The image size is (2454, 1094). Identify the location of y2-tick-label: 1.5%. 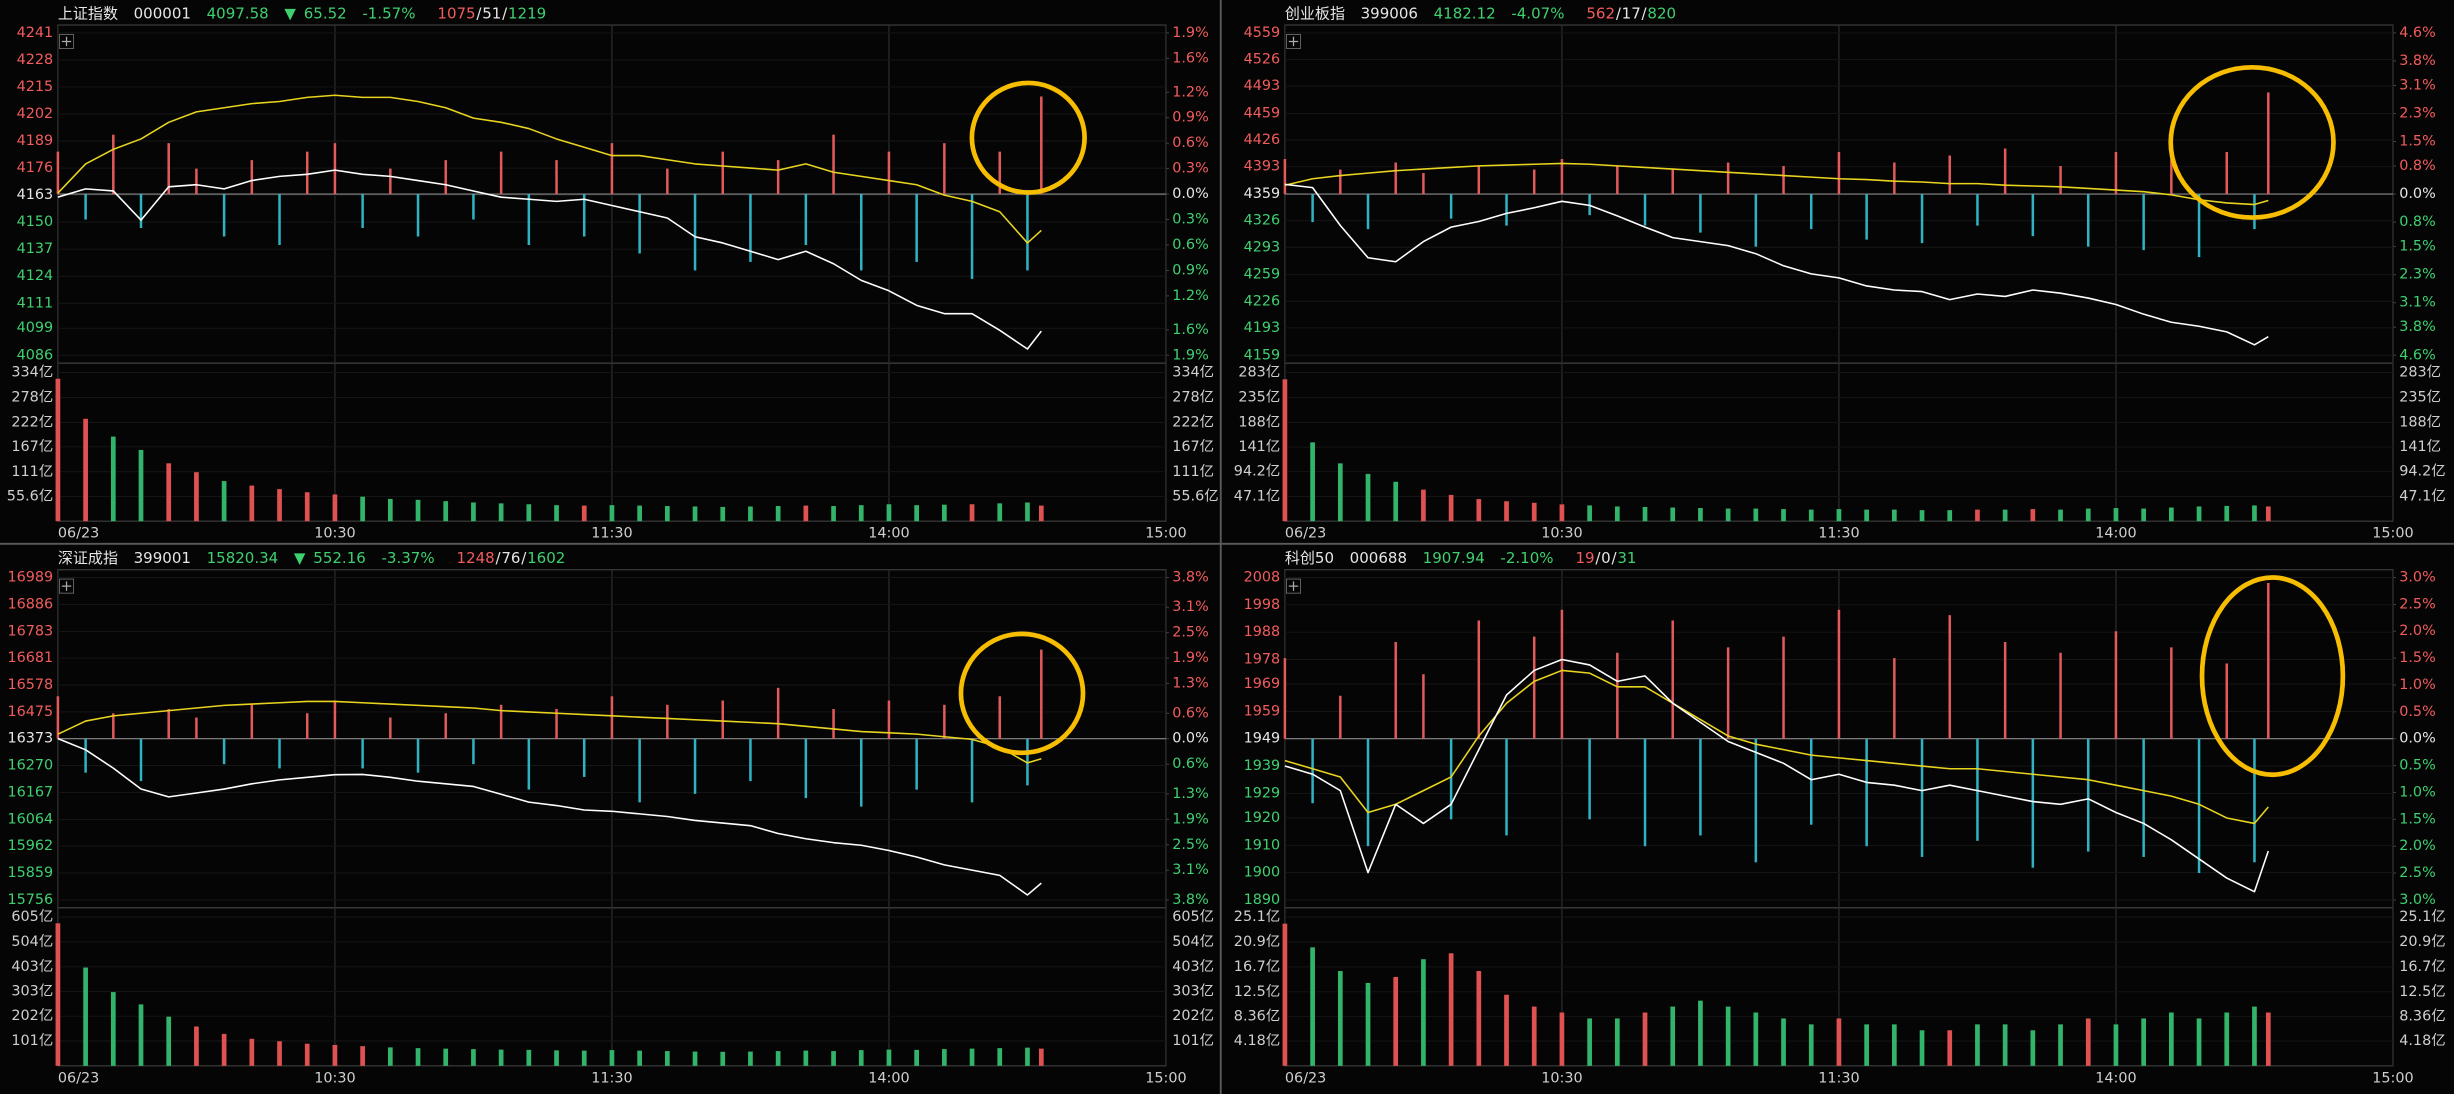
(2417, 142).